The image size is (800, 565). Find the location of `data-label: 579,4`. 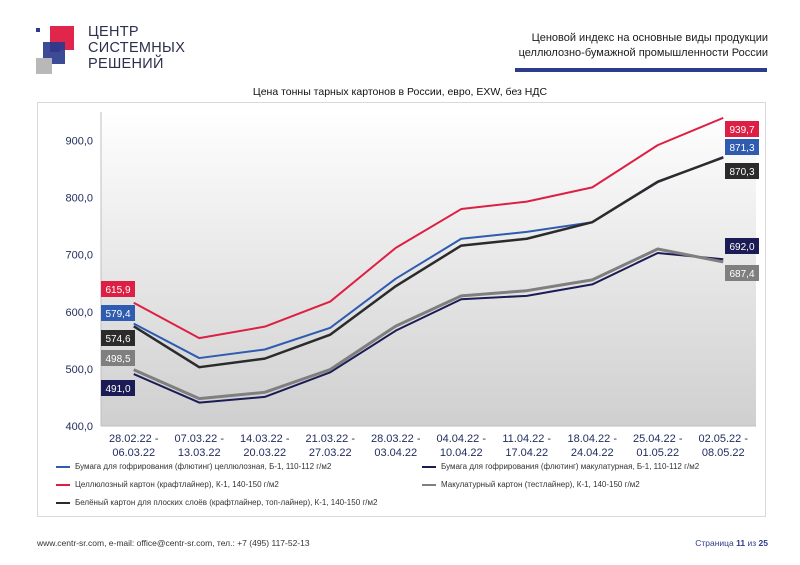

data-label: 579,4 is located at coordinates (117, 314).